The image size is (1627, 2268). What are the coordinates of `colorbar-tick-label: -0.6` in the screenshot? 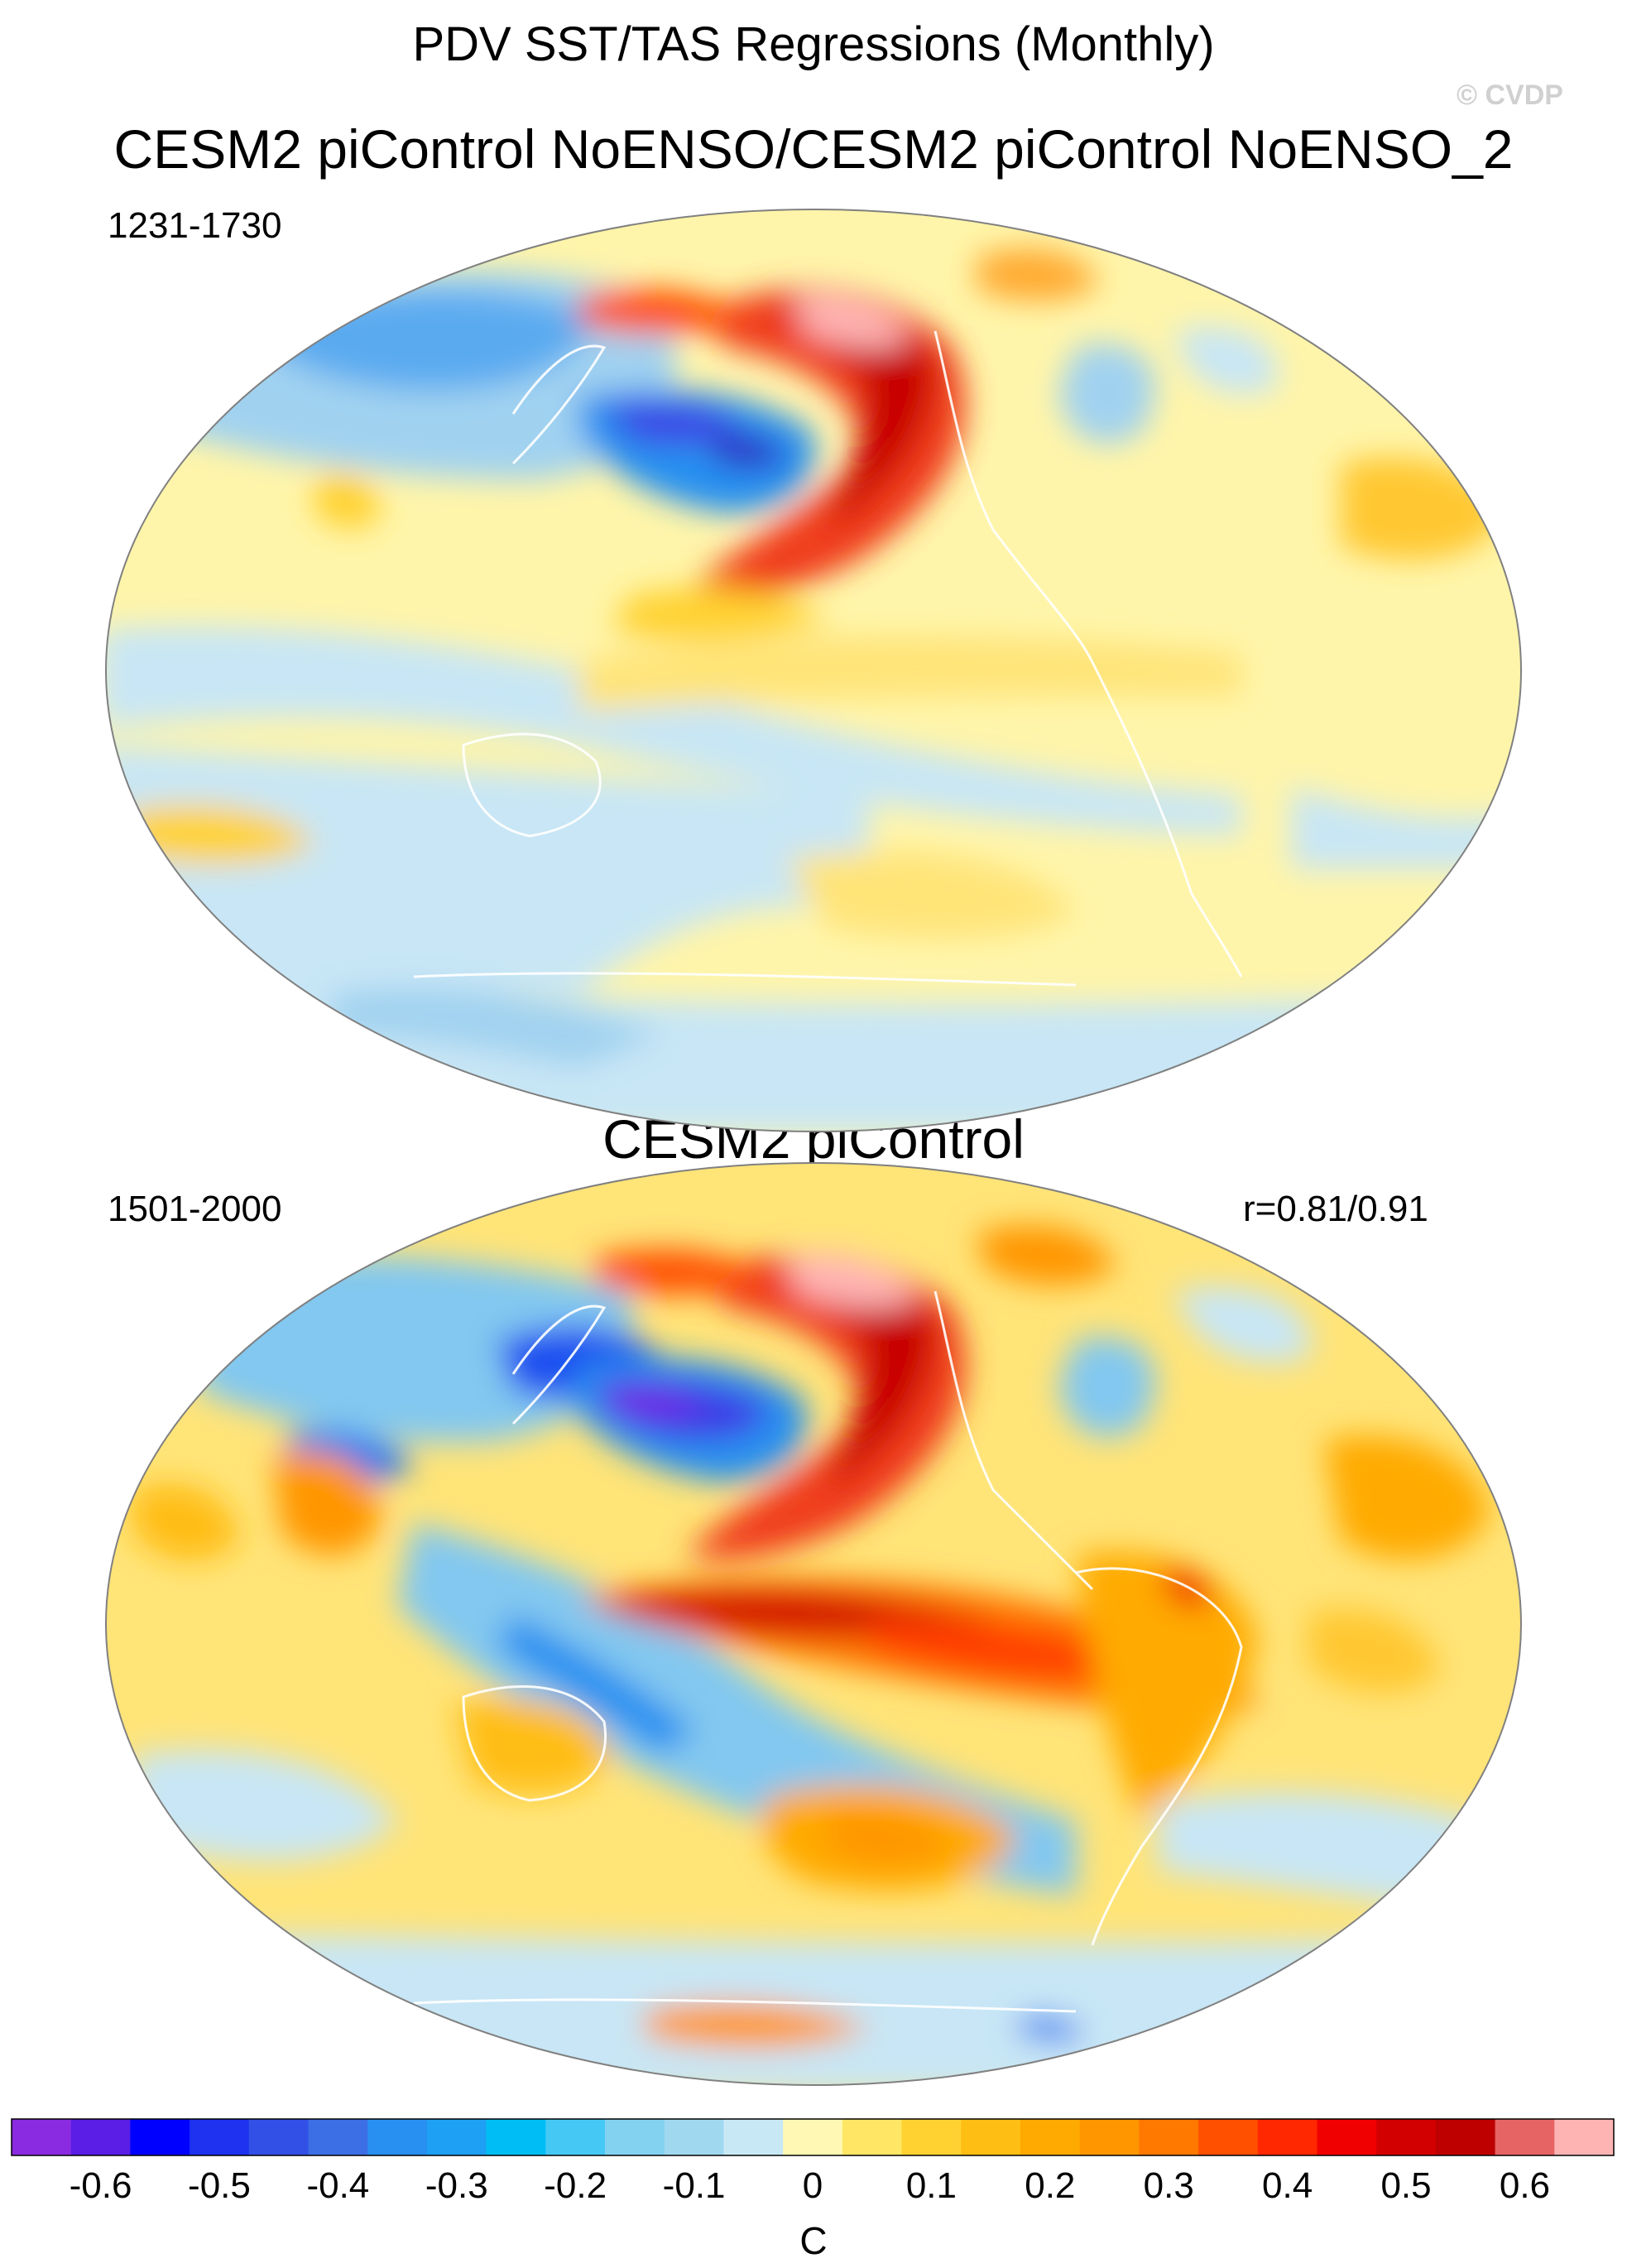 It's located at (100, 2185).